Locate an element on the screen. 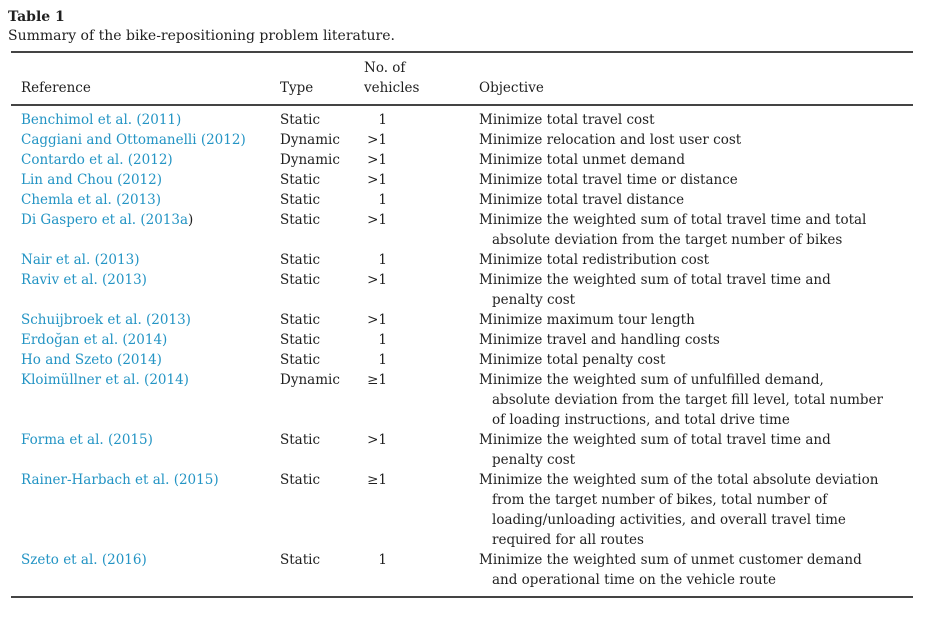 The width and height of the screenshot is (939, 620). reference-cell: Contardo et al. (2012) is located at coordinates (150, 160).